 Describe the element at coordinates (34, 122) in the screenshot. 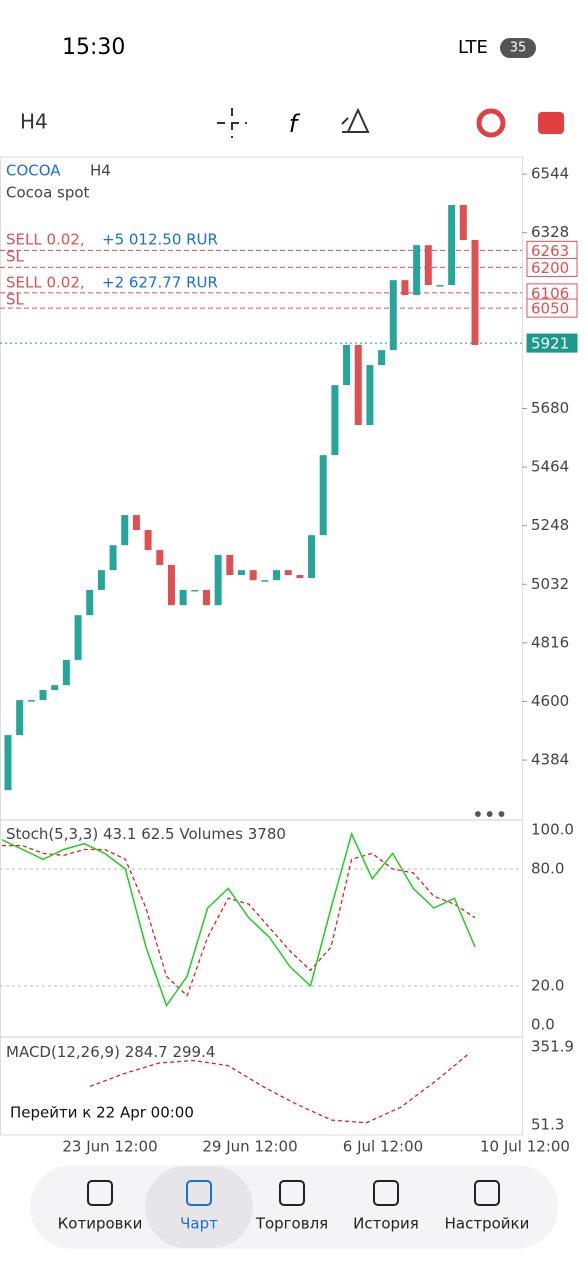

I see `timeframe-button: H4` at that location.